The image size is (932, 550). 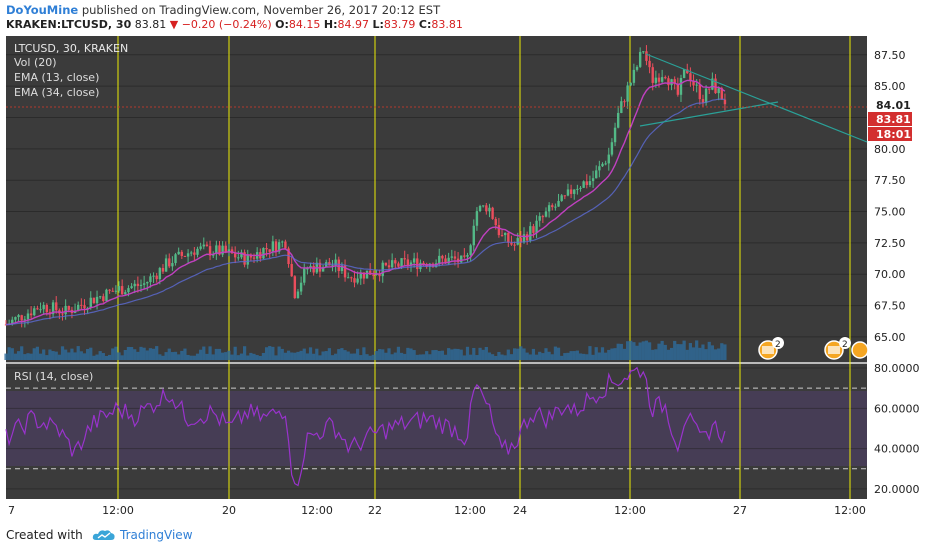 What do you see at coordinates (42, 10) in the screenshot?
I see `publisher-link: DoYouMine` at bounding box center [42, 10].